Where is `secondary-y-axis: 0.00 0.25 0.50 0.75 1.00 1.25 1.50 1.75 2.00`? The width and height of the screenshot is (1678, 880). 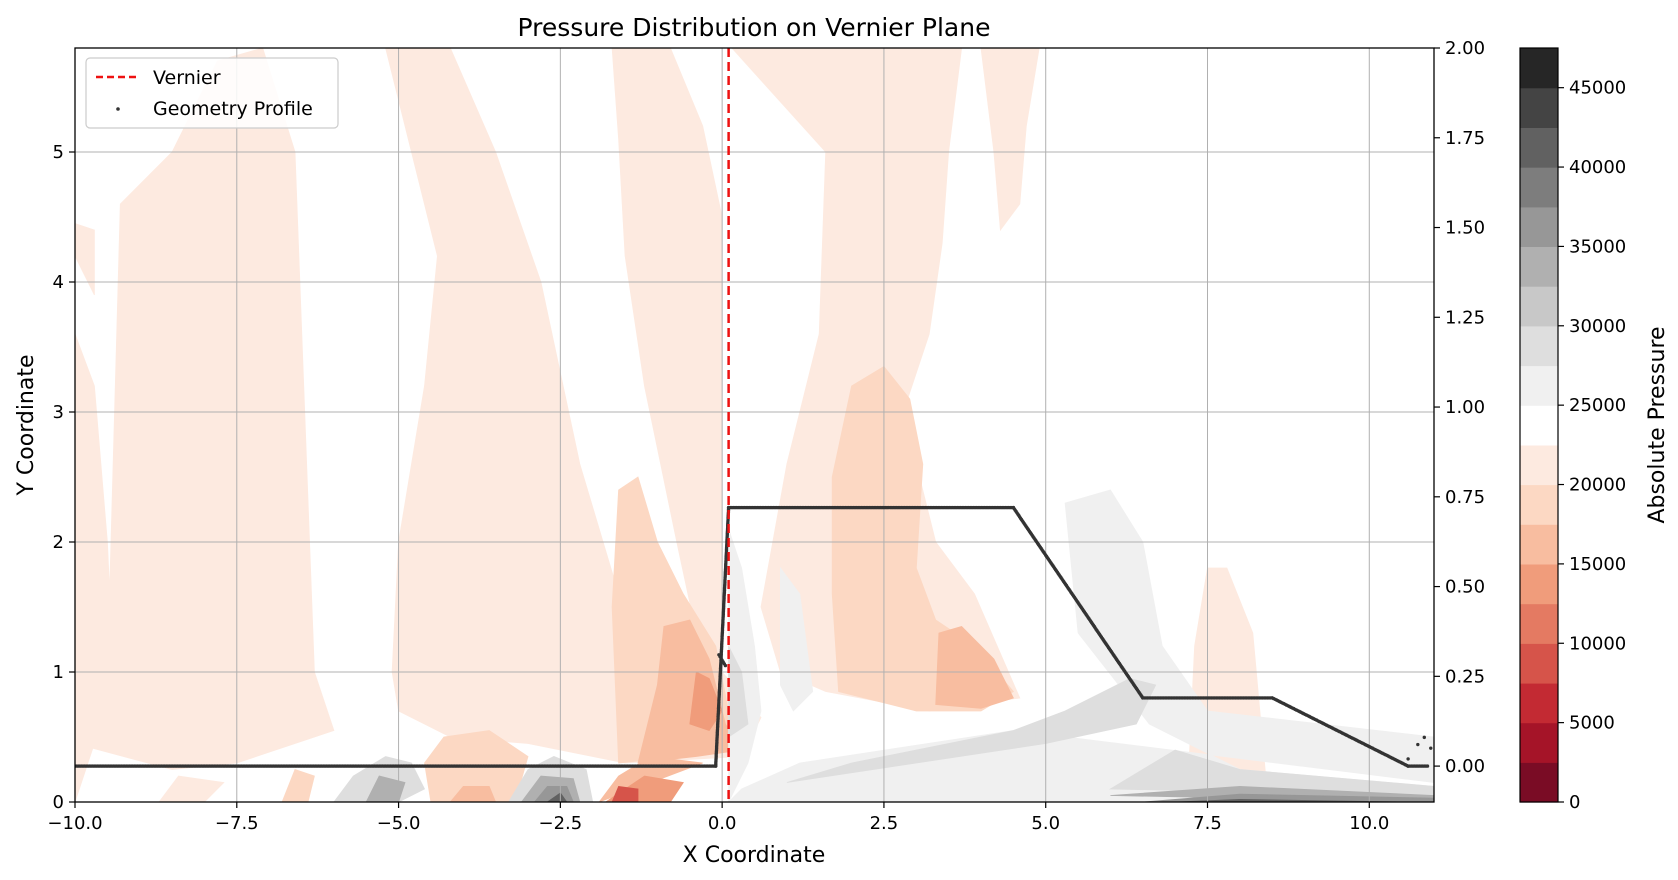
secondary-y-axis: 0.00 0.25 0.50 0.75 1.00 1.25 1.50 1.75 2.00 is located at coordinates (1459, 407).